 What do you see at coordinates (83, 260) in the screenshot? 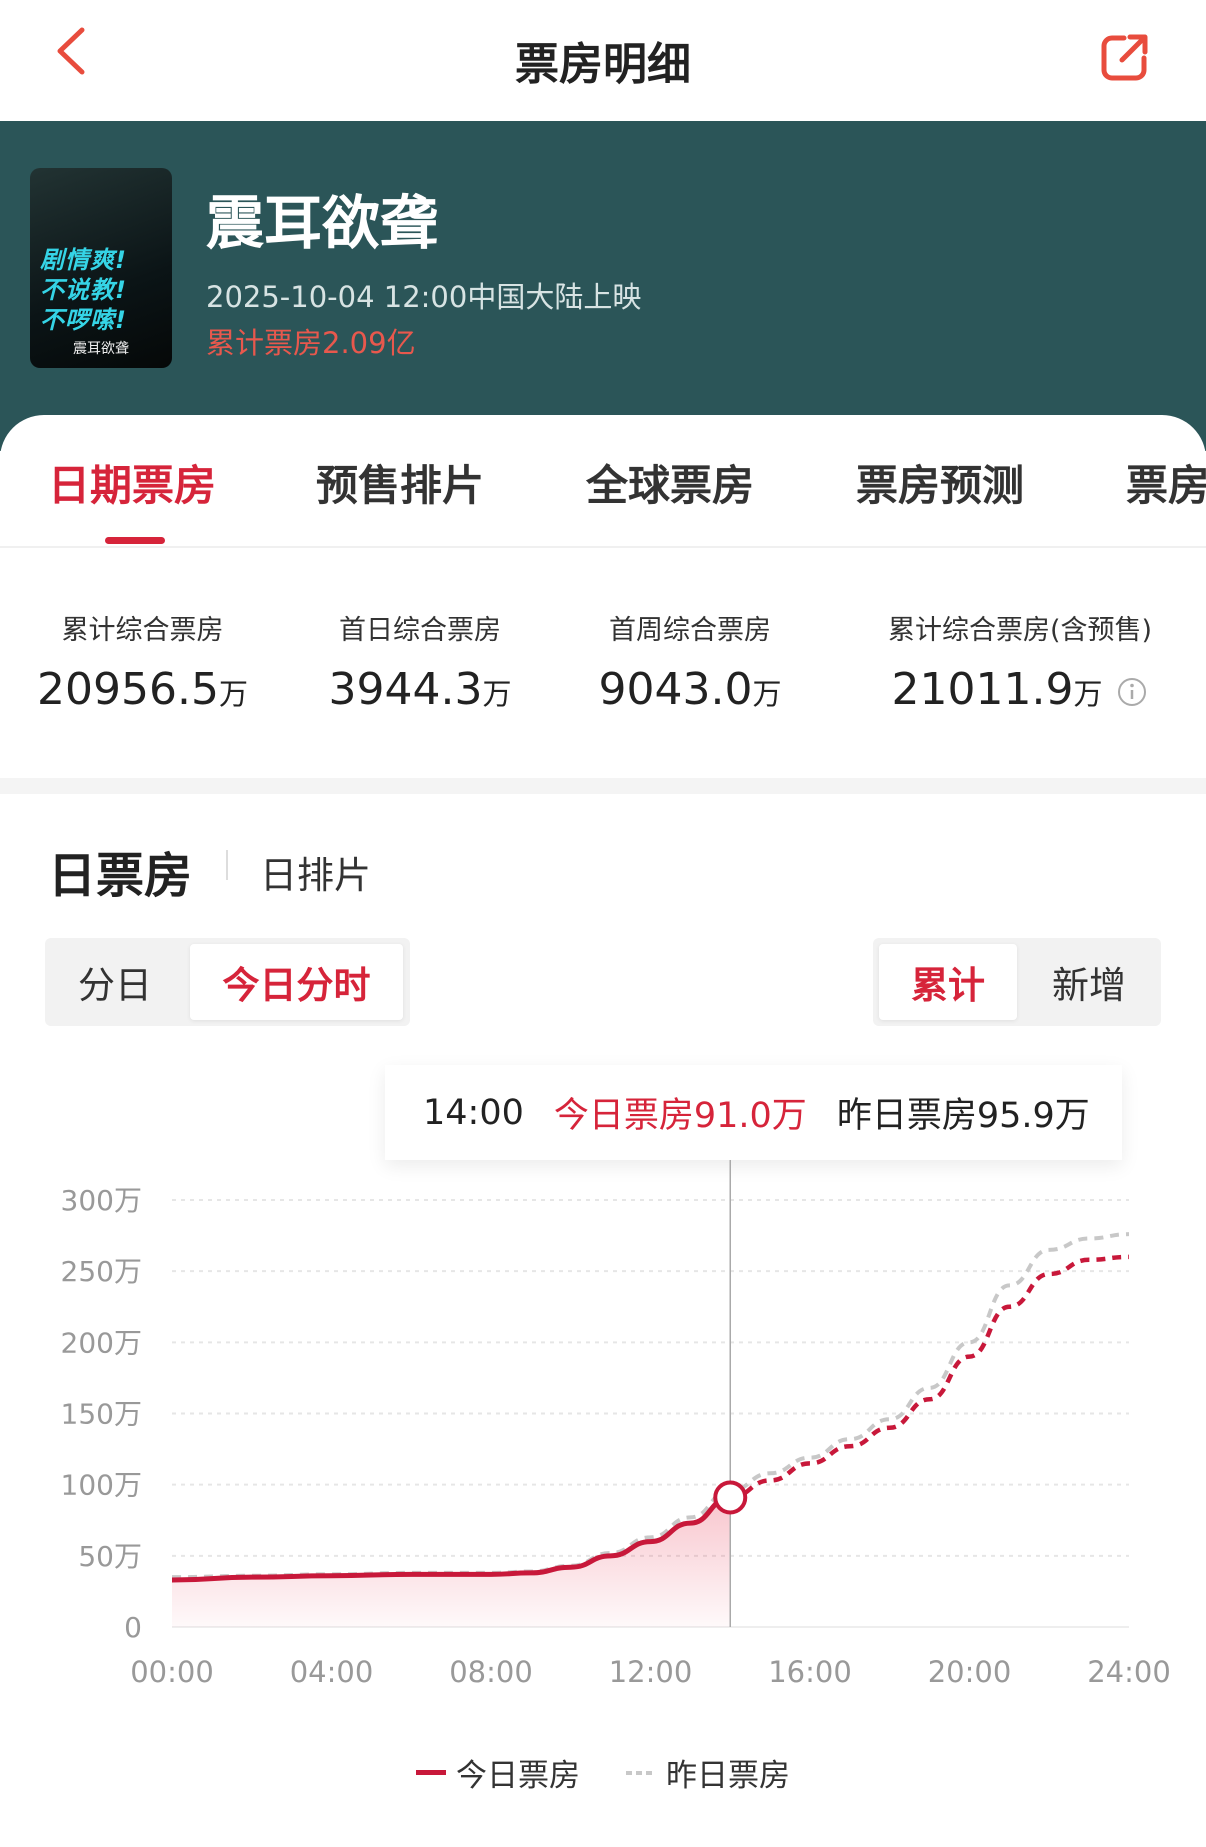
I see `poster-text: 剧情爽!` at bounding box center [83, 260].